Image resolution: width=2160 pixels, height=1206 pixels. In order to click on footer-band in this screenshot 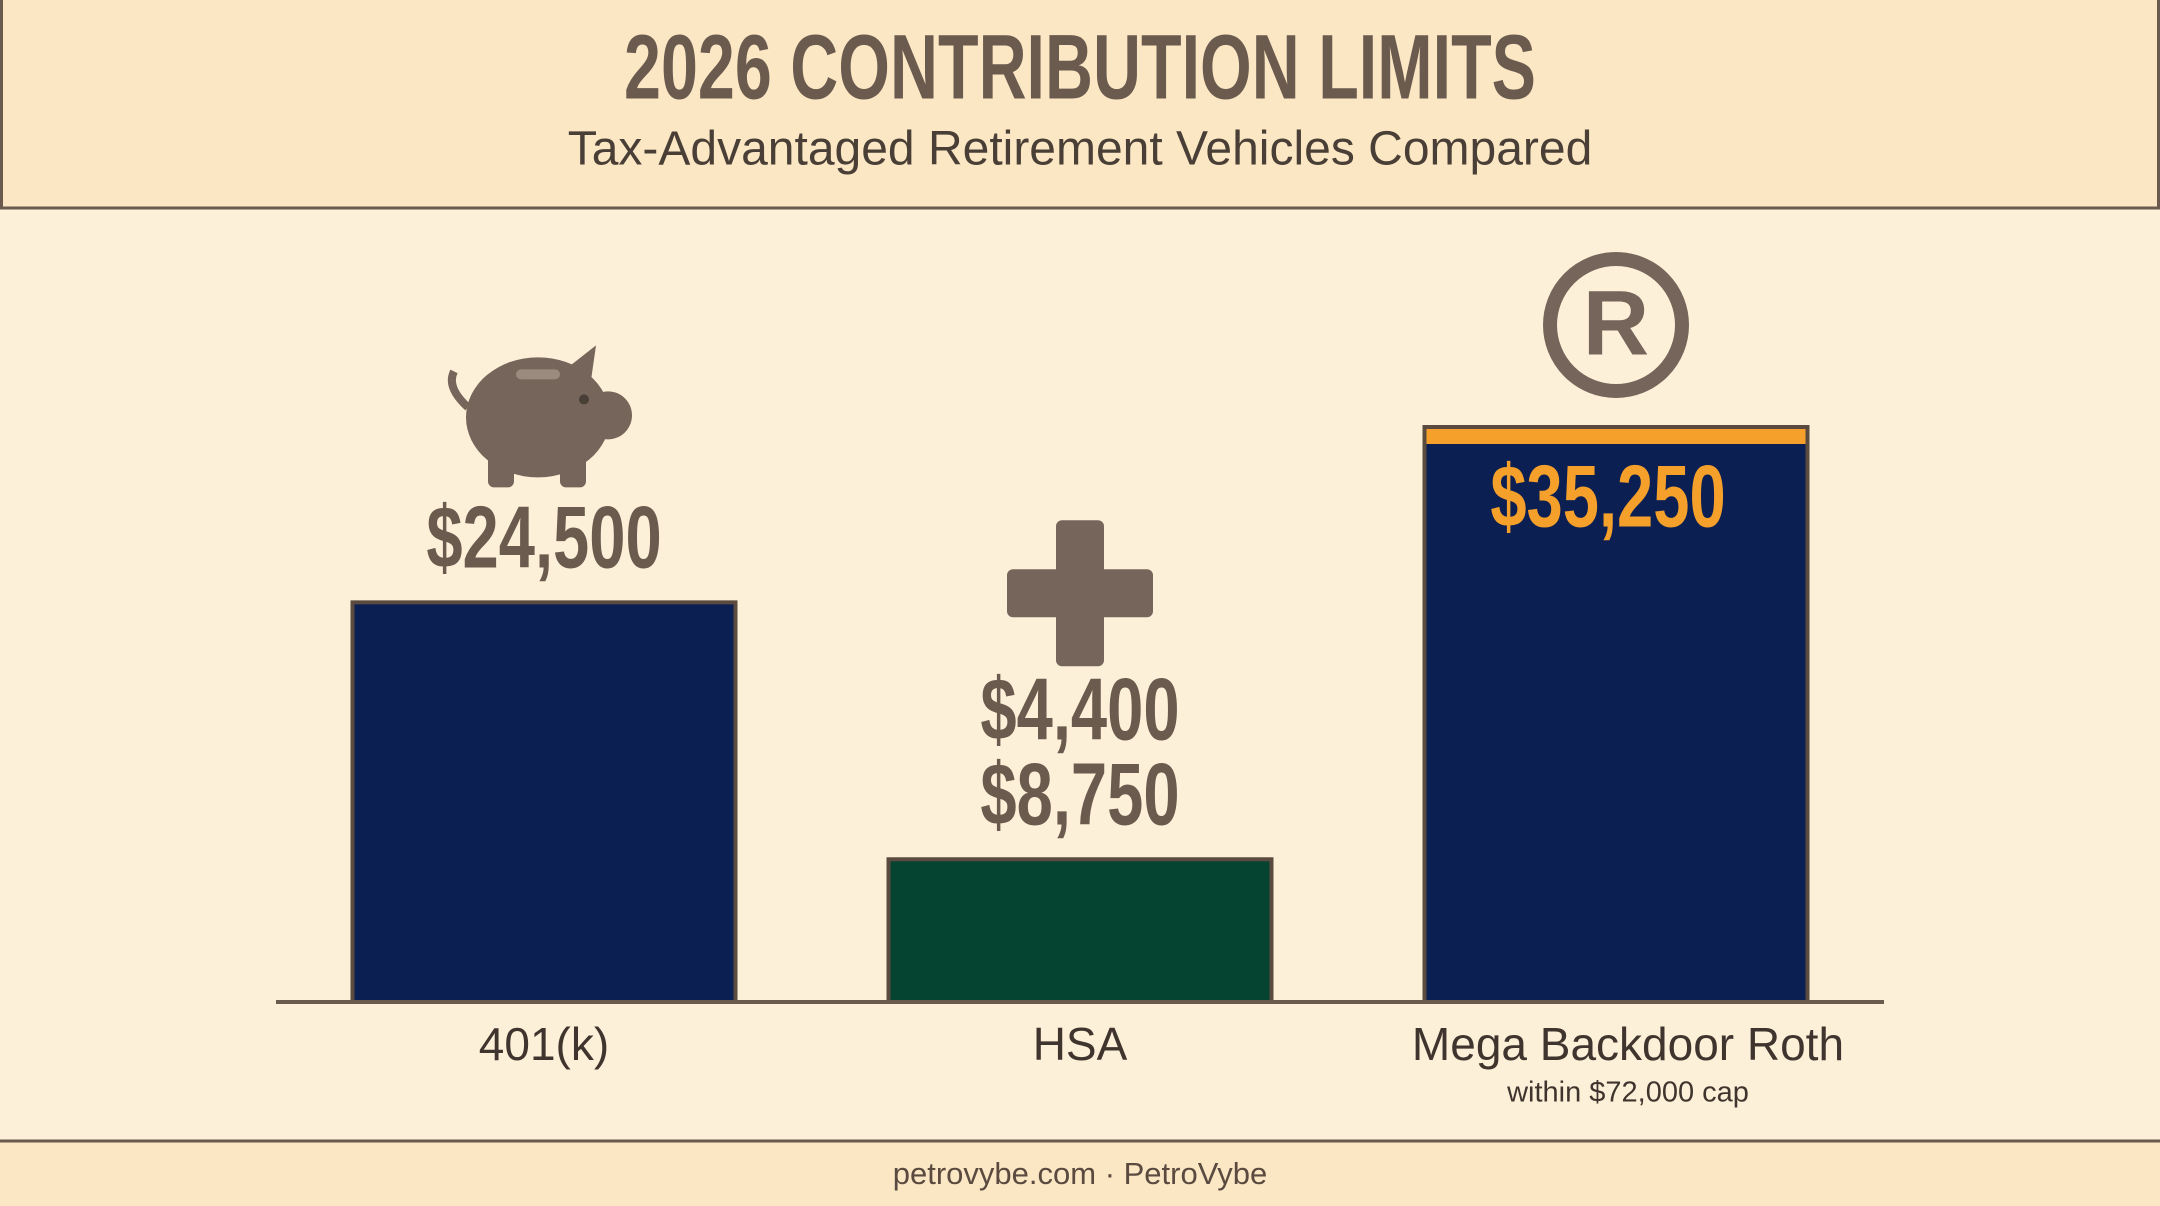, I will do `click(1080, 1173)`.